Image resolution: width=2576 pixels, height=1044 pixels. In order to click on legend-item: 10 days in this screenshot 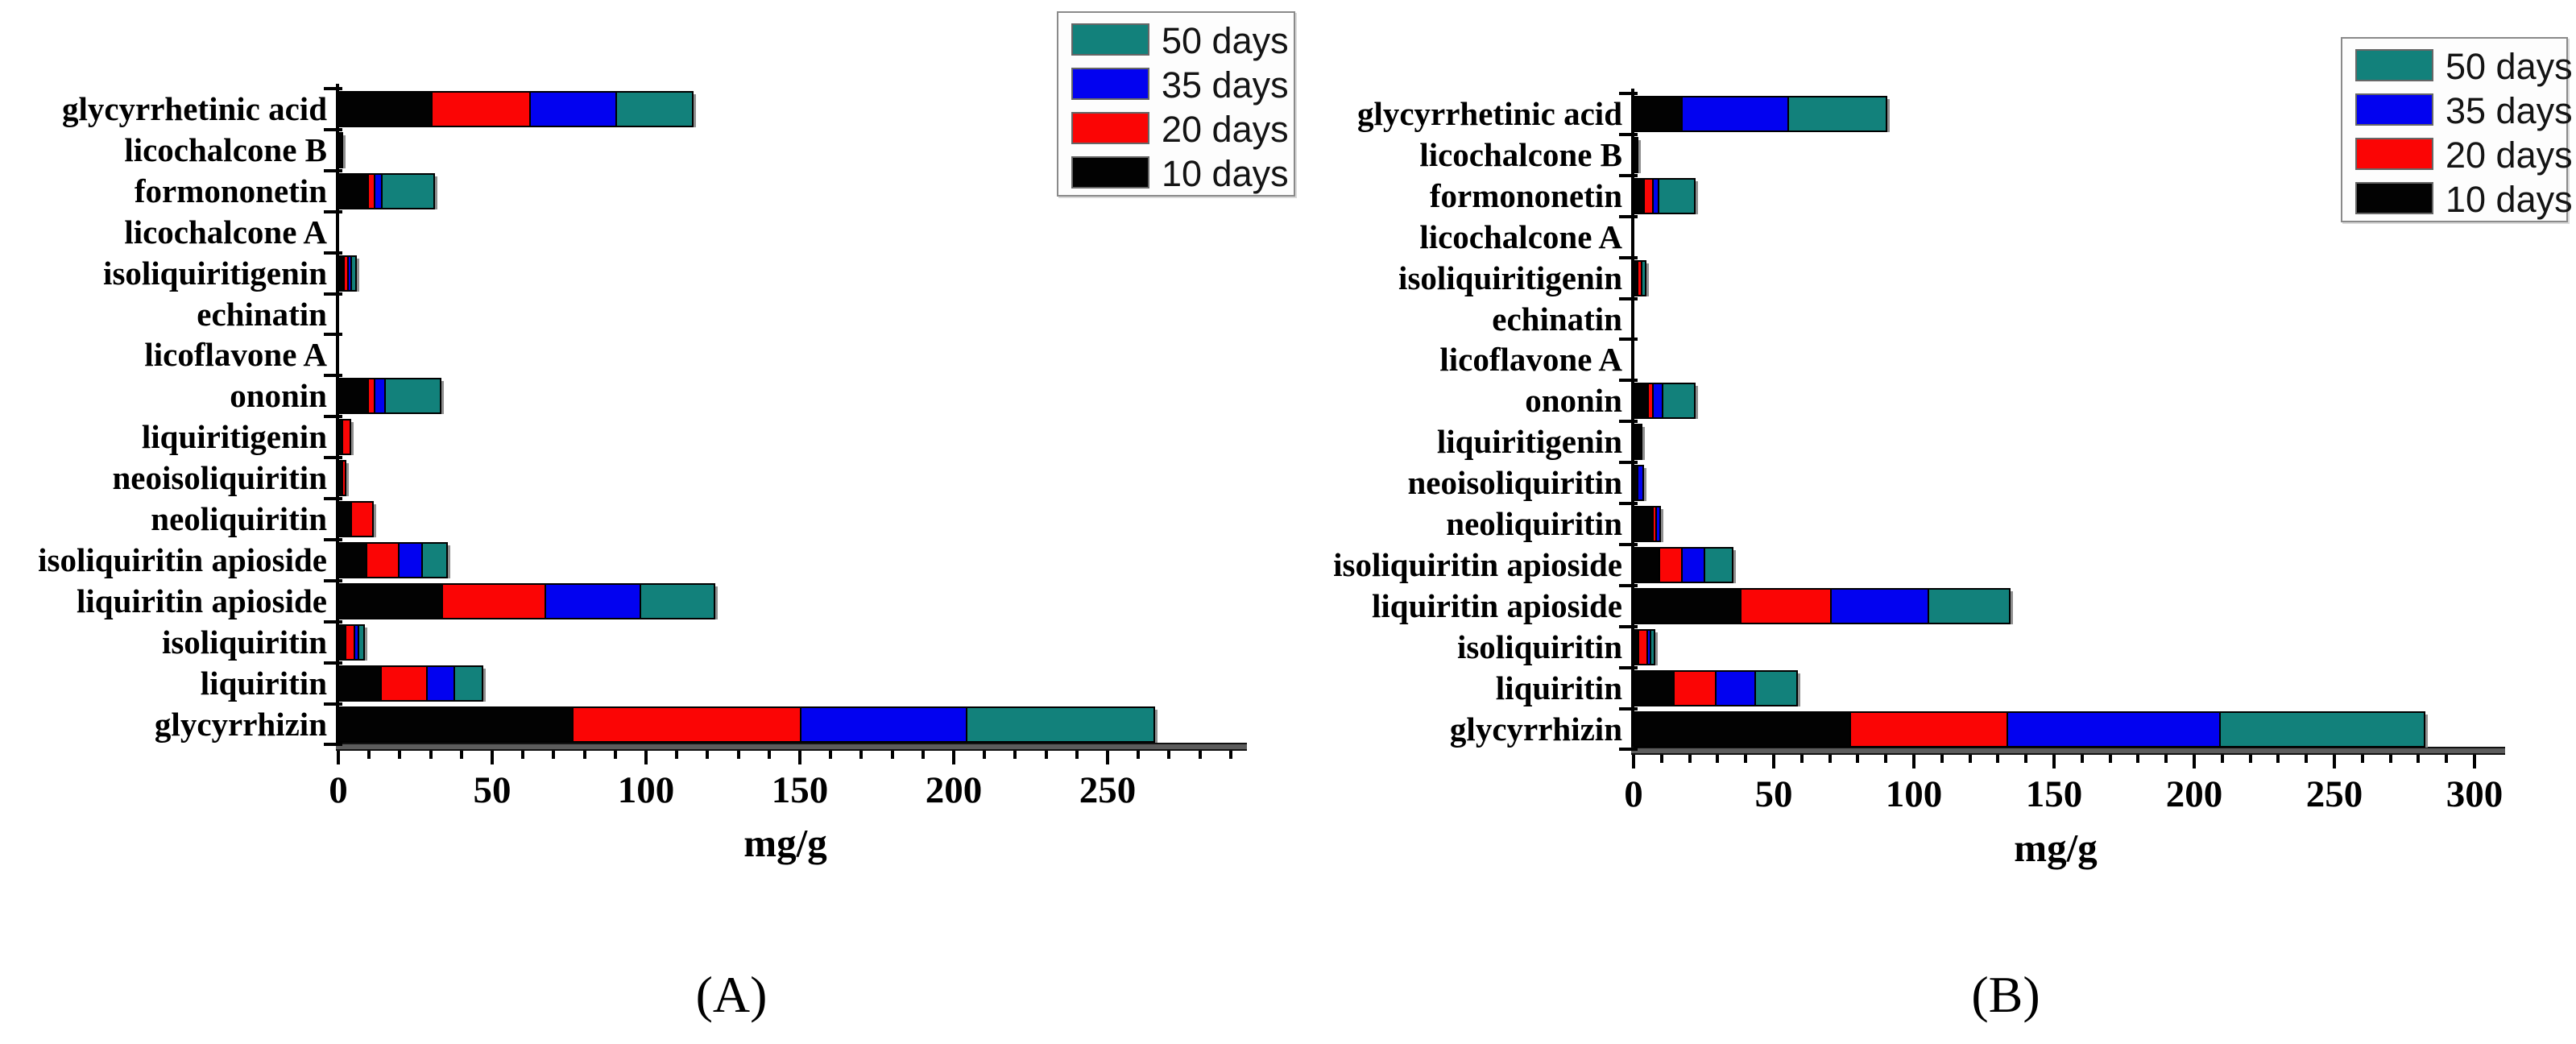, I will do `click(1176, 173)`.